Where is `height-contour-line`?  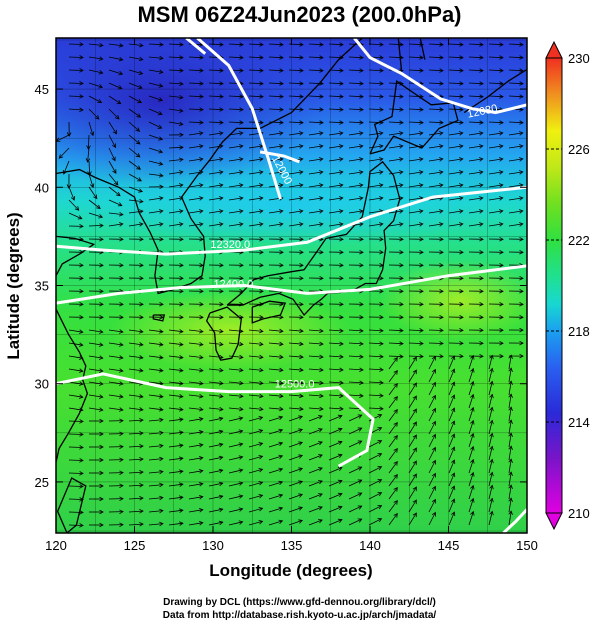
height-contour-line is located at coordinates (239, 119).